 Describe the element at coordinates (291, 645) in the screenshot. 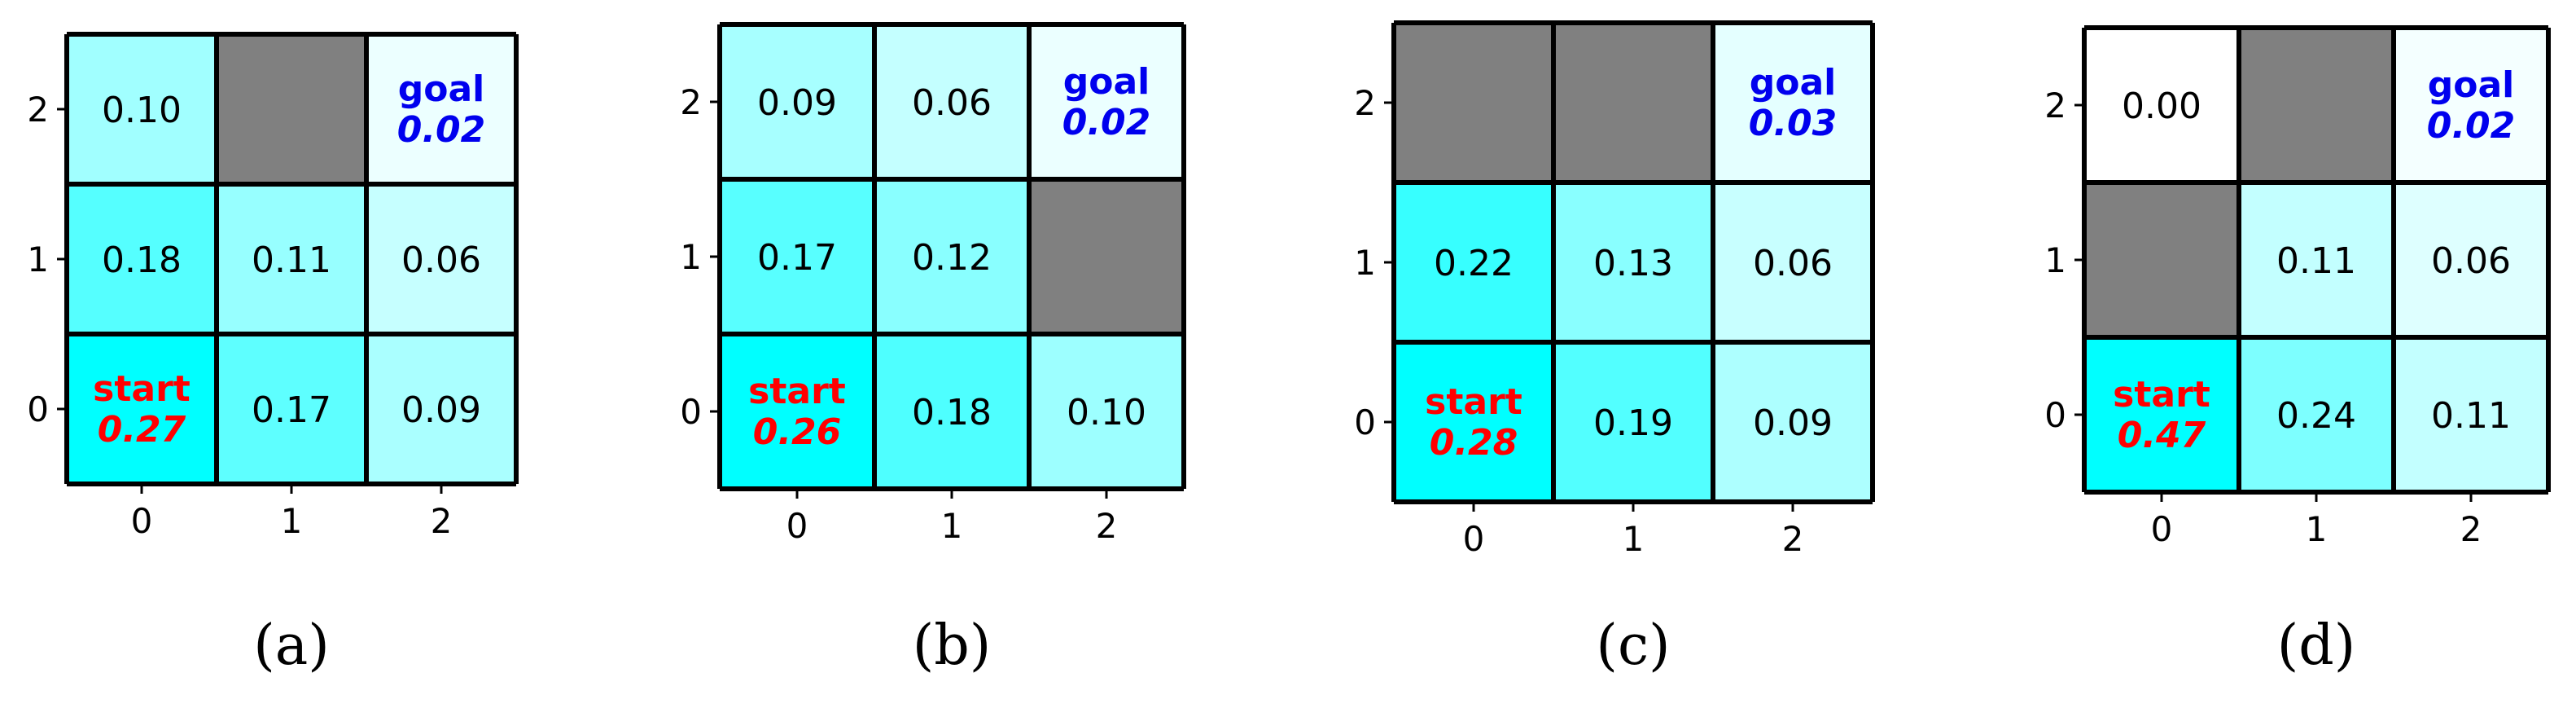

I see `panel-caption: (a)` at that location.